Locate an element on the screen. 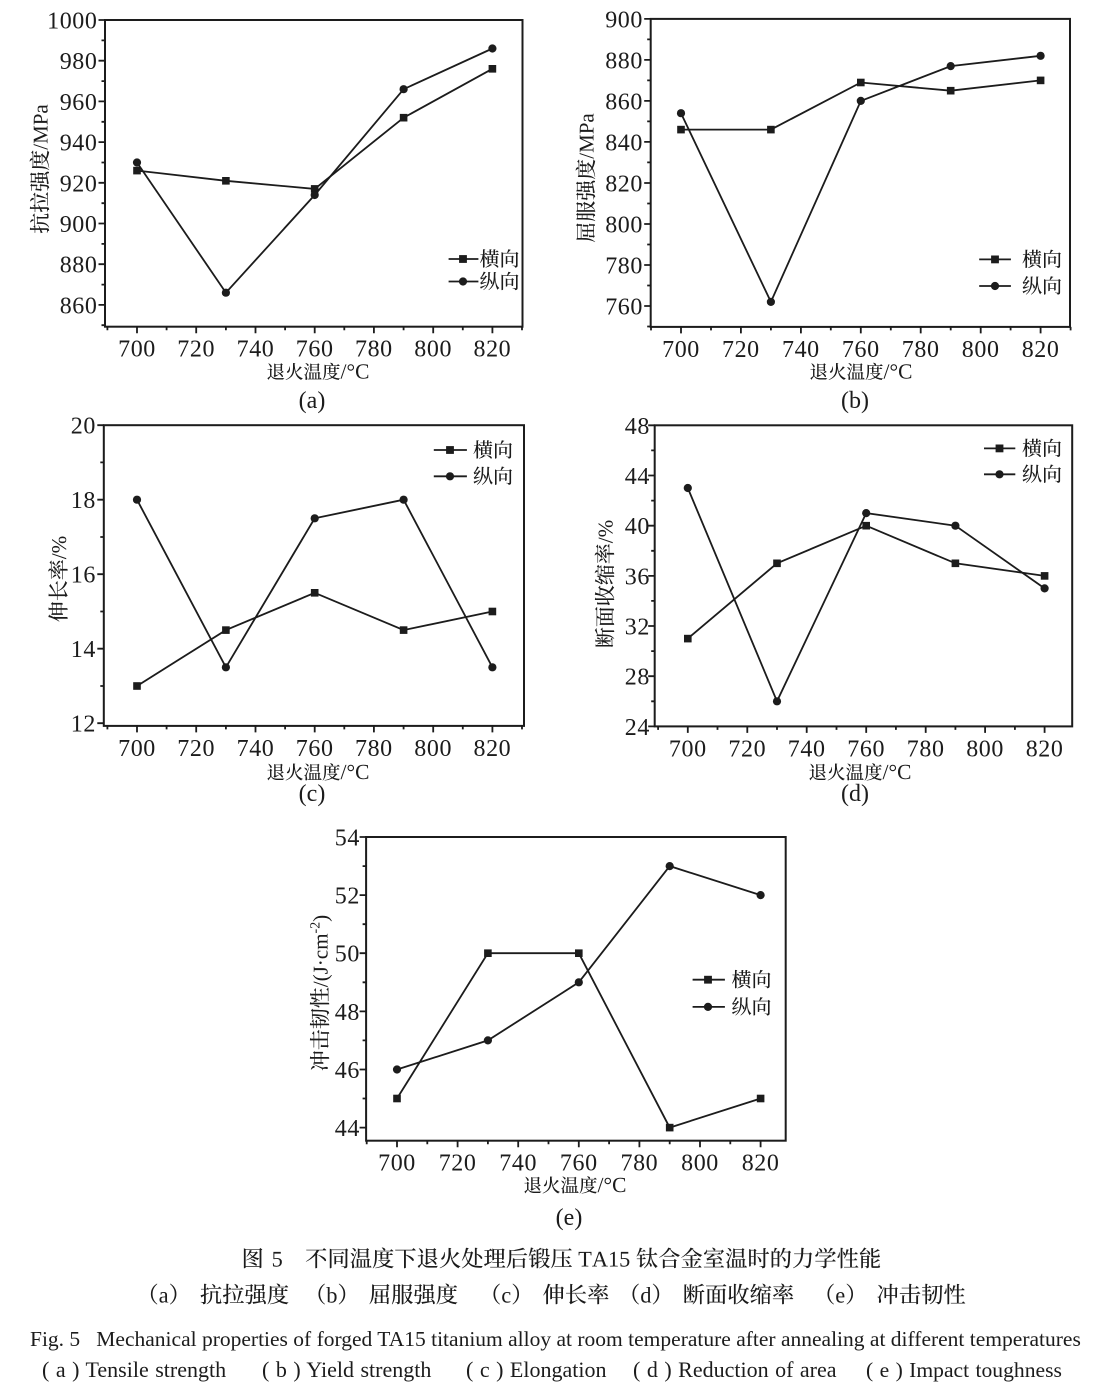 This screenshot has height=1390, width=1096. svg-text: 20 is located at coordinates (83, 427).